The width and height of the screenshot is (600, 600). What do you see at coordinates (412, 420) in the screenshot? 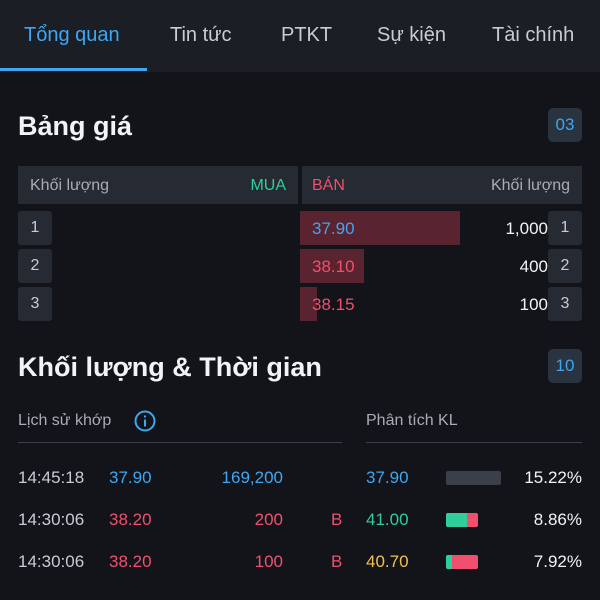
I see `volume-analysis-label: Phân tích KL` at bounding box center [412, 420].